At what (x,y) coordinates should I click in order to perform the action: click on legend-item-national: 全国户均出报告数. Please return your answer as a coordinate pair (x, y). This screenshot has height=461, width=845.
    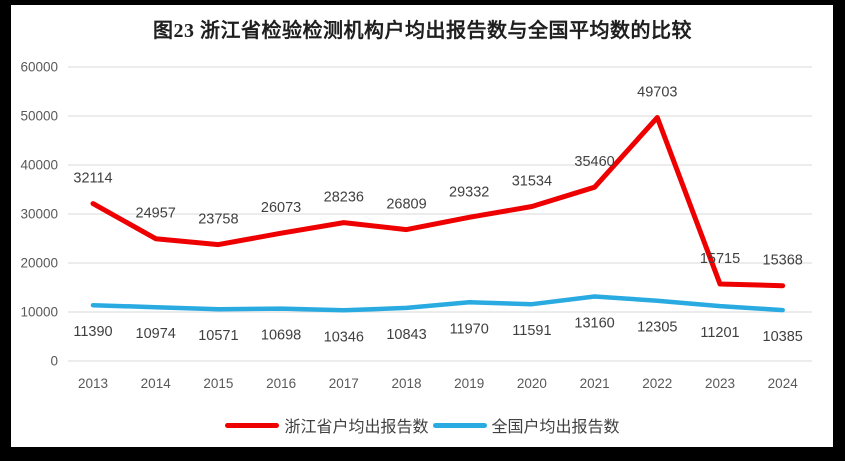
    Looking at the image, I should click on (526, 425).